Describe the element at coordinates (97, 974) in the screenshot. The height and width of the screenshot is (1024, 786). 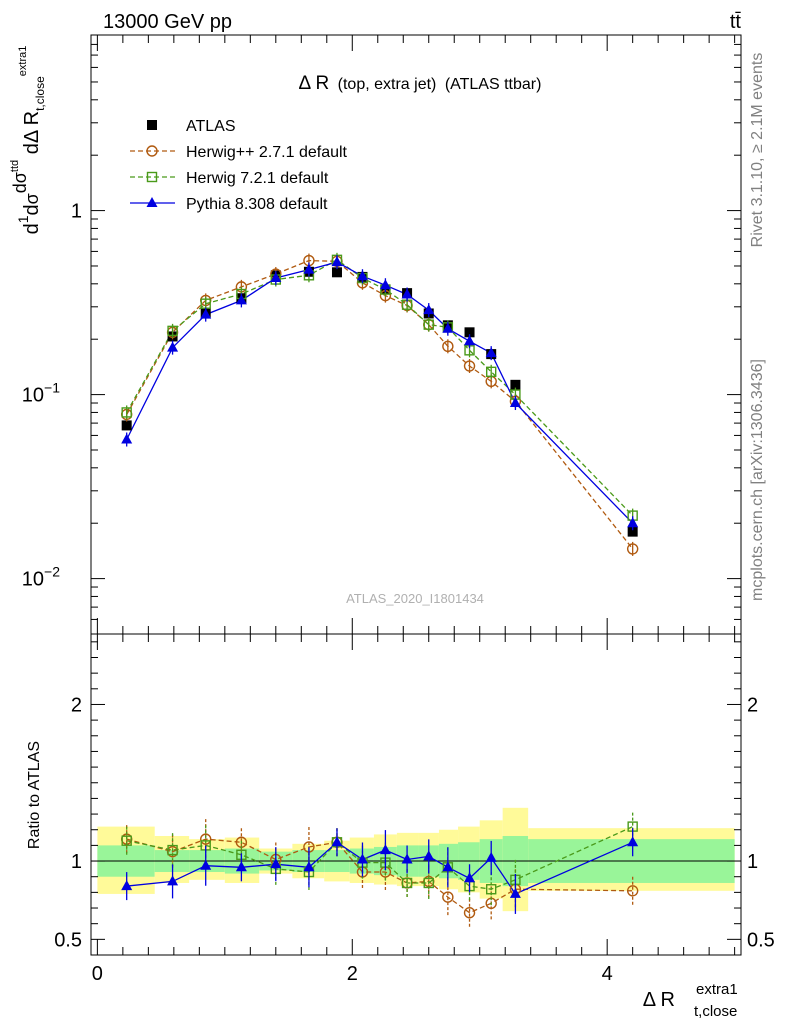
I see `x-tick-label: 0` at that location.